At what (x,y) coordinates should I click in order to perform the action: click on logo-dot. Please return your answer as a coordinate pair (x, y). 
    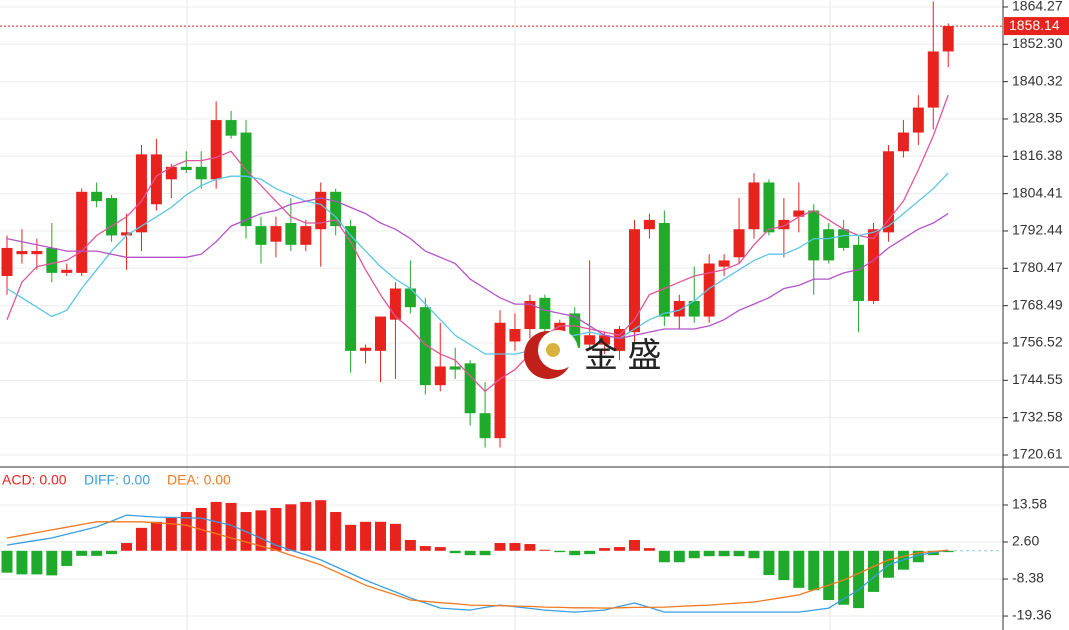
    Looking at the image, I should click on (553, 350).